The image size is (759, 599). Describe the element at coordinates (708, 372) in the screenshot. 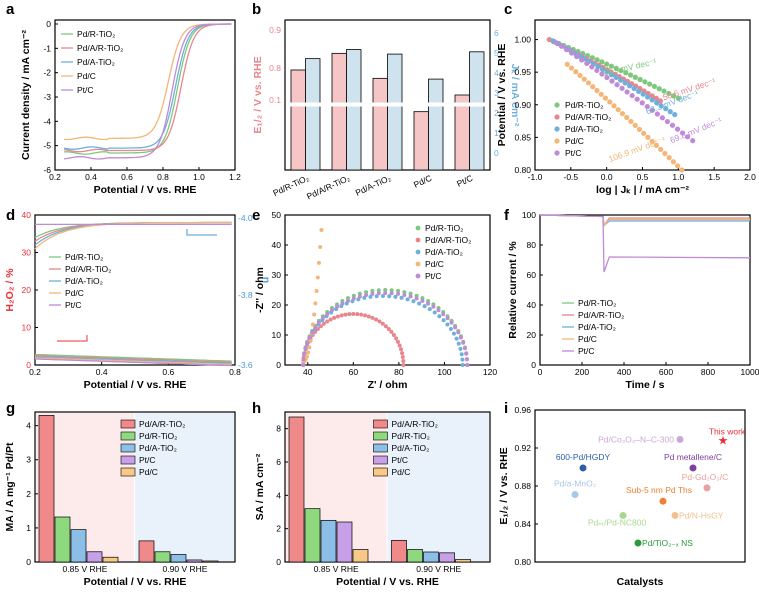

I see `panel-f-xtick: 800` at that location.